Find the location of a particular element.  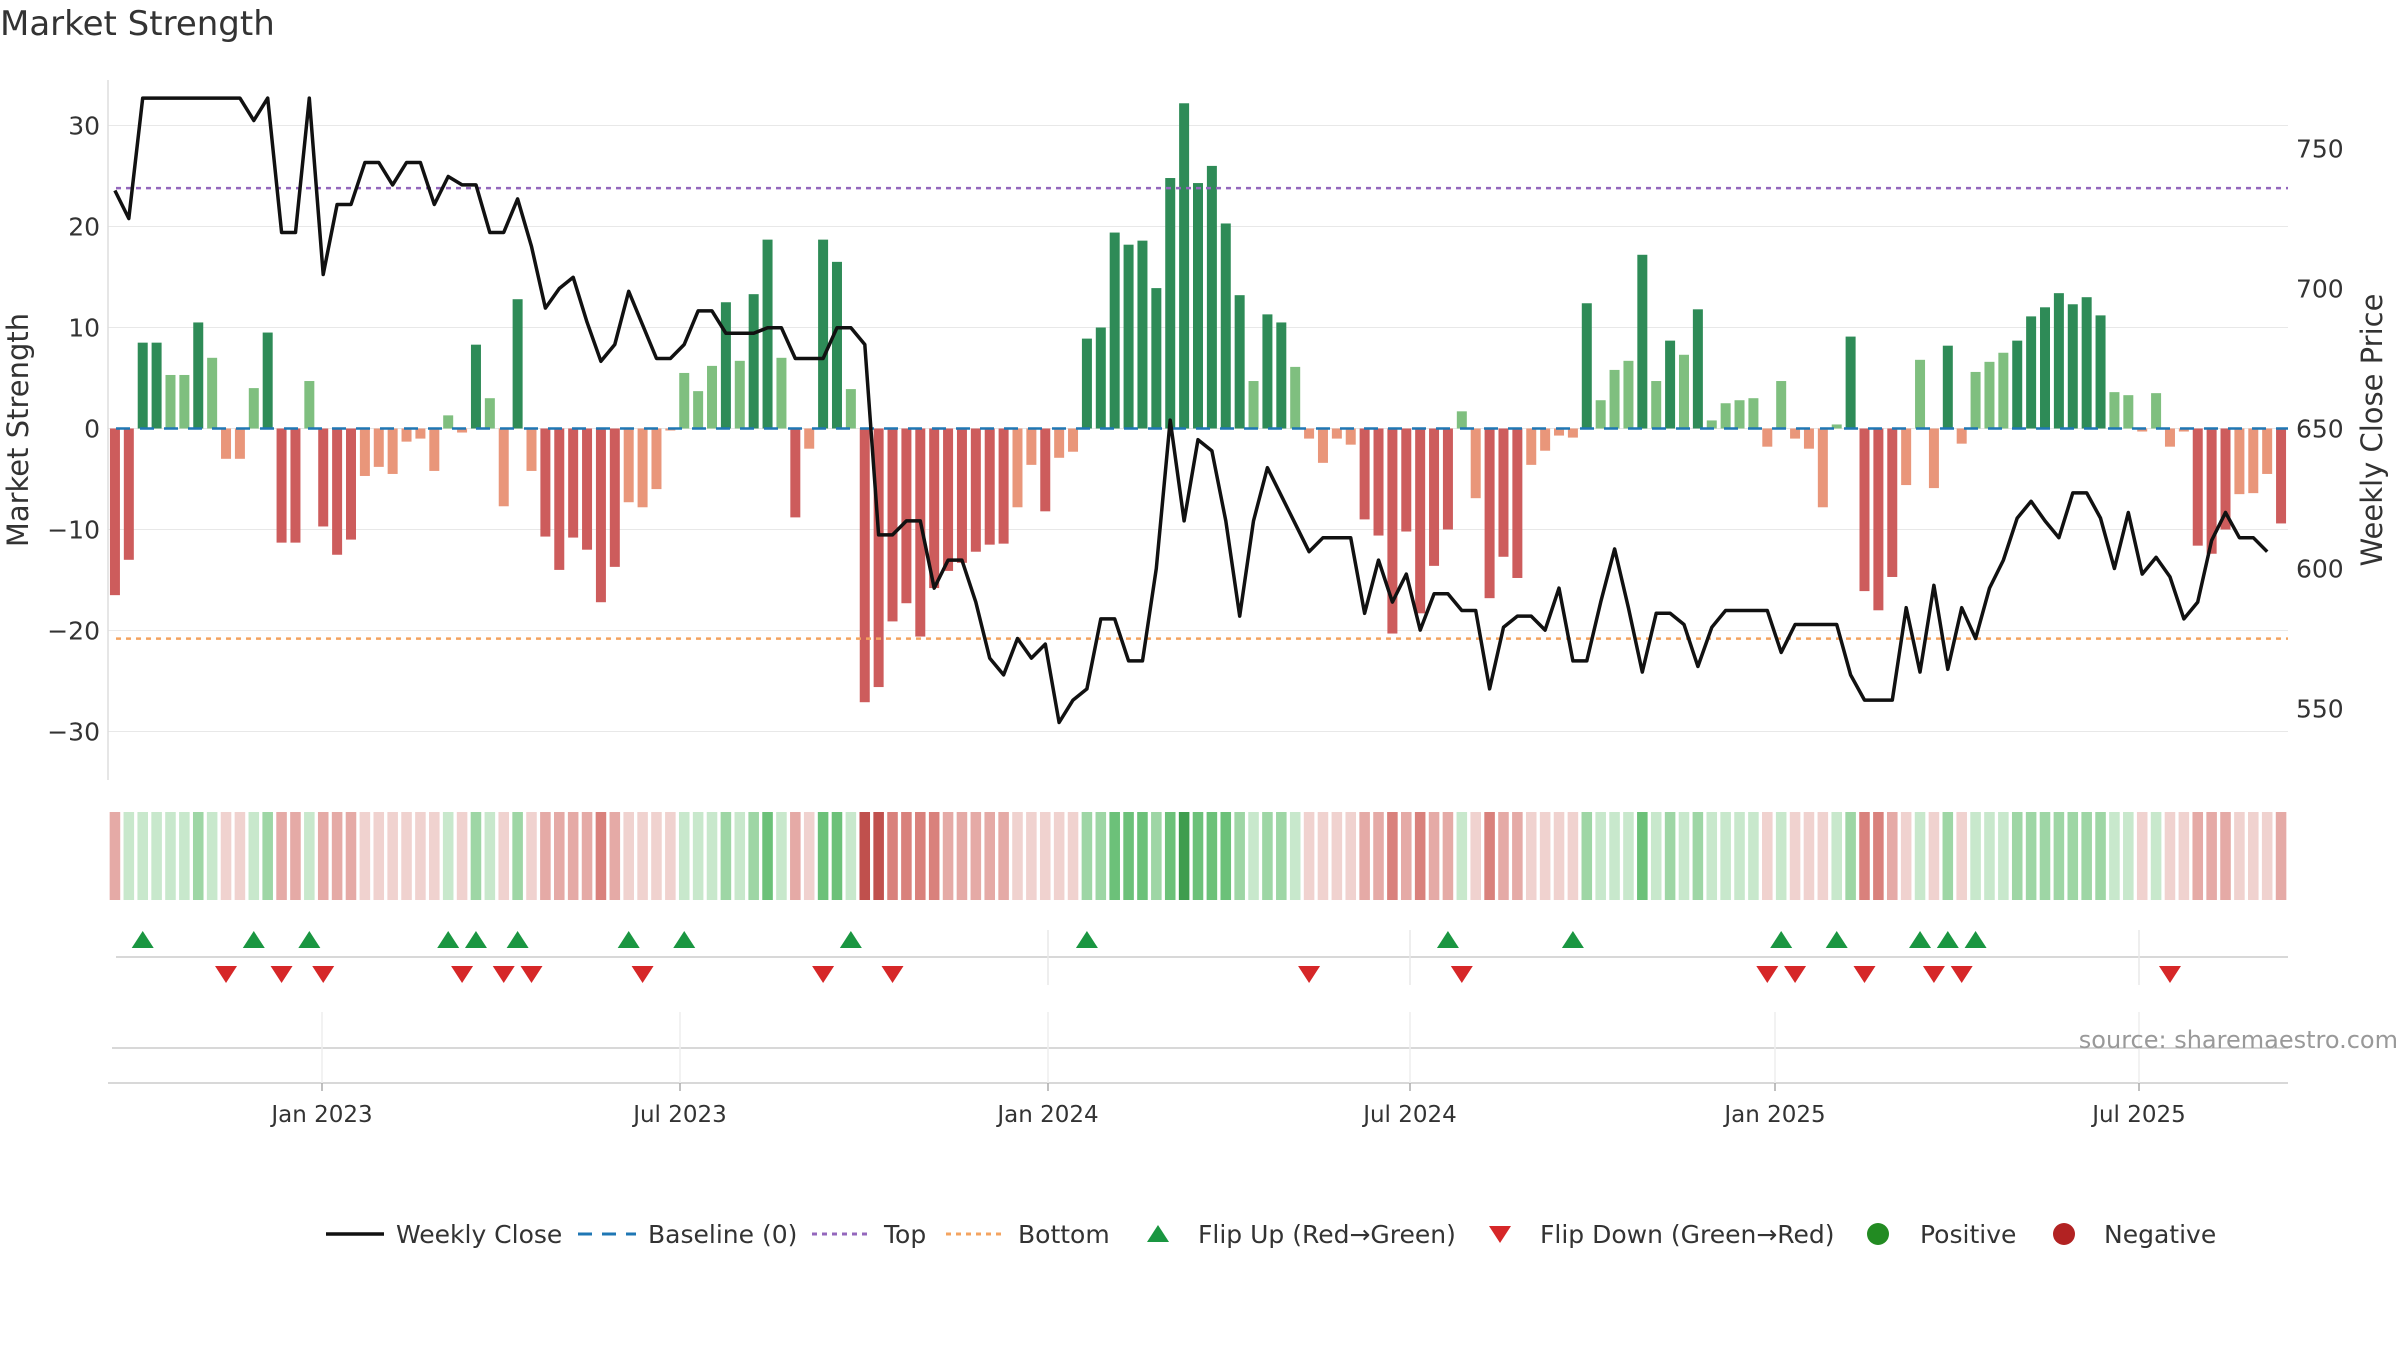

legend-positive-swatch is located at coordinates (1878, 1234).